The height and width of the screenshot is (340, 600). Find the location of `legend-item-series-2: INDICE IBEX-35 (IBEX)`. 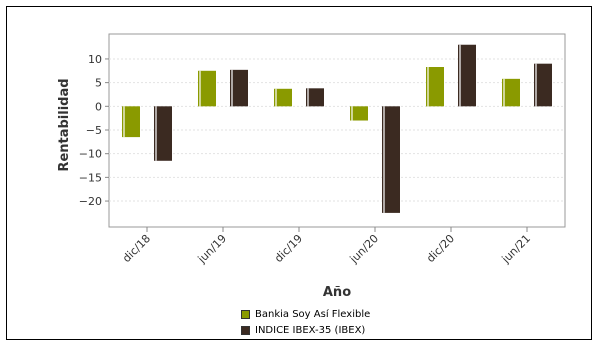

legend-item-series-2: INDICE IBEX-35 (IBEX) is located at coordinates (305, 330).